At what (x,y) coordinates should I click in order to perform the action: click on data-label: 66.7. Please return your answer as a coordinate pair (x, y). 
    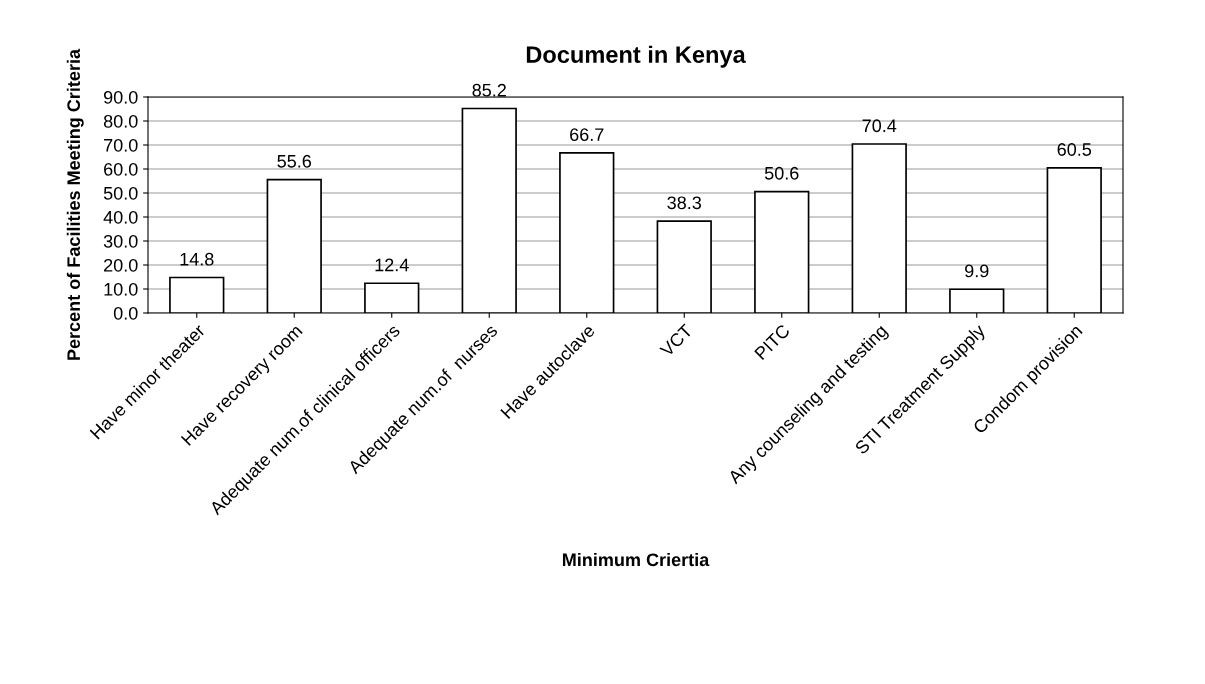
    Looking at the image, I should click on (587, 135).